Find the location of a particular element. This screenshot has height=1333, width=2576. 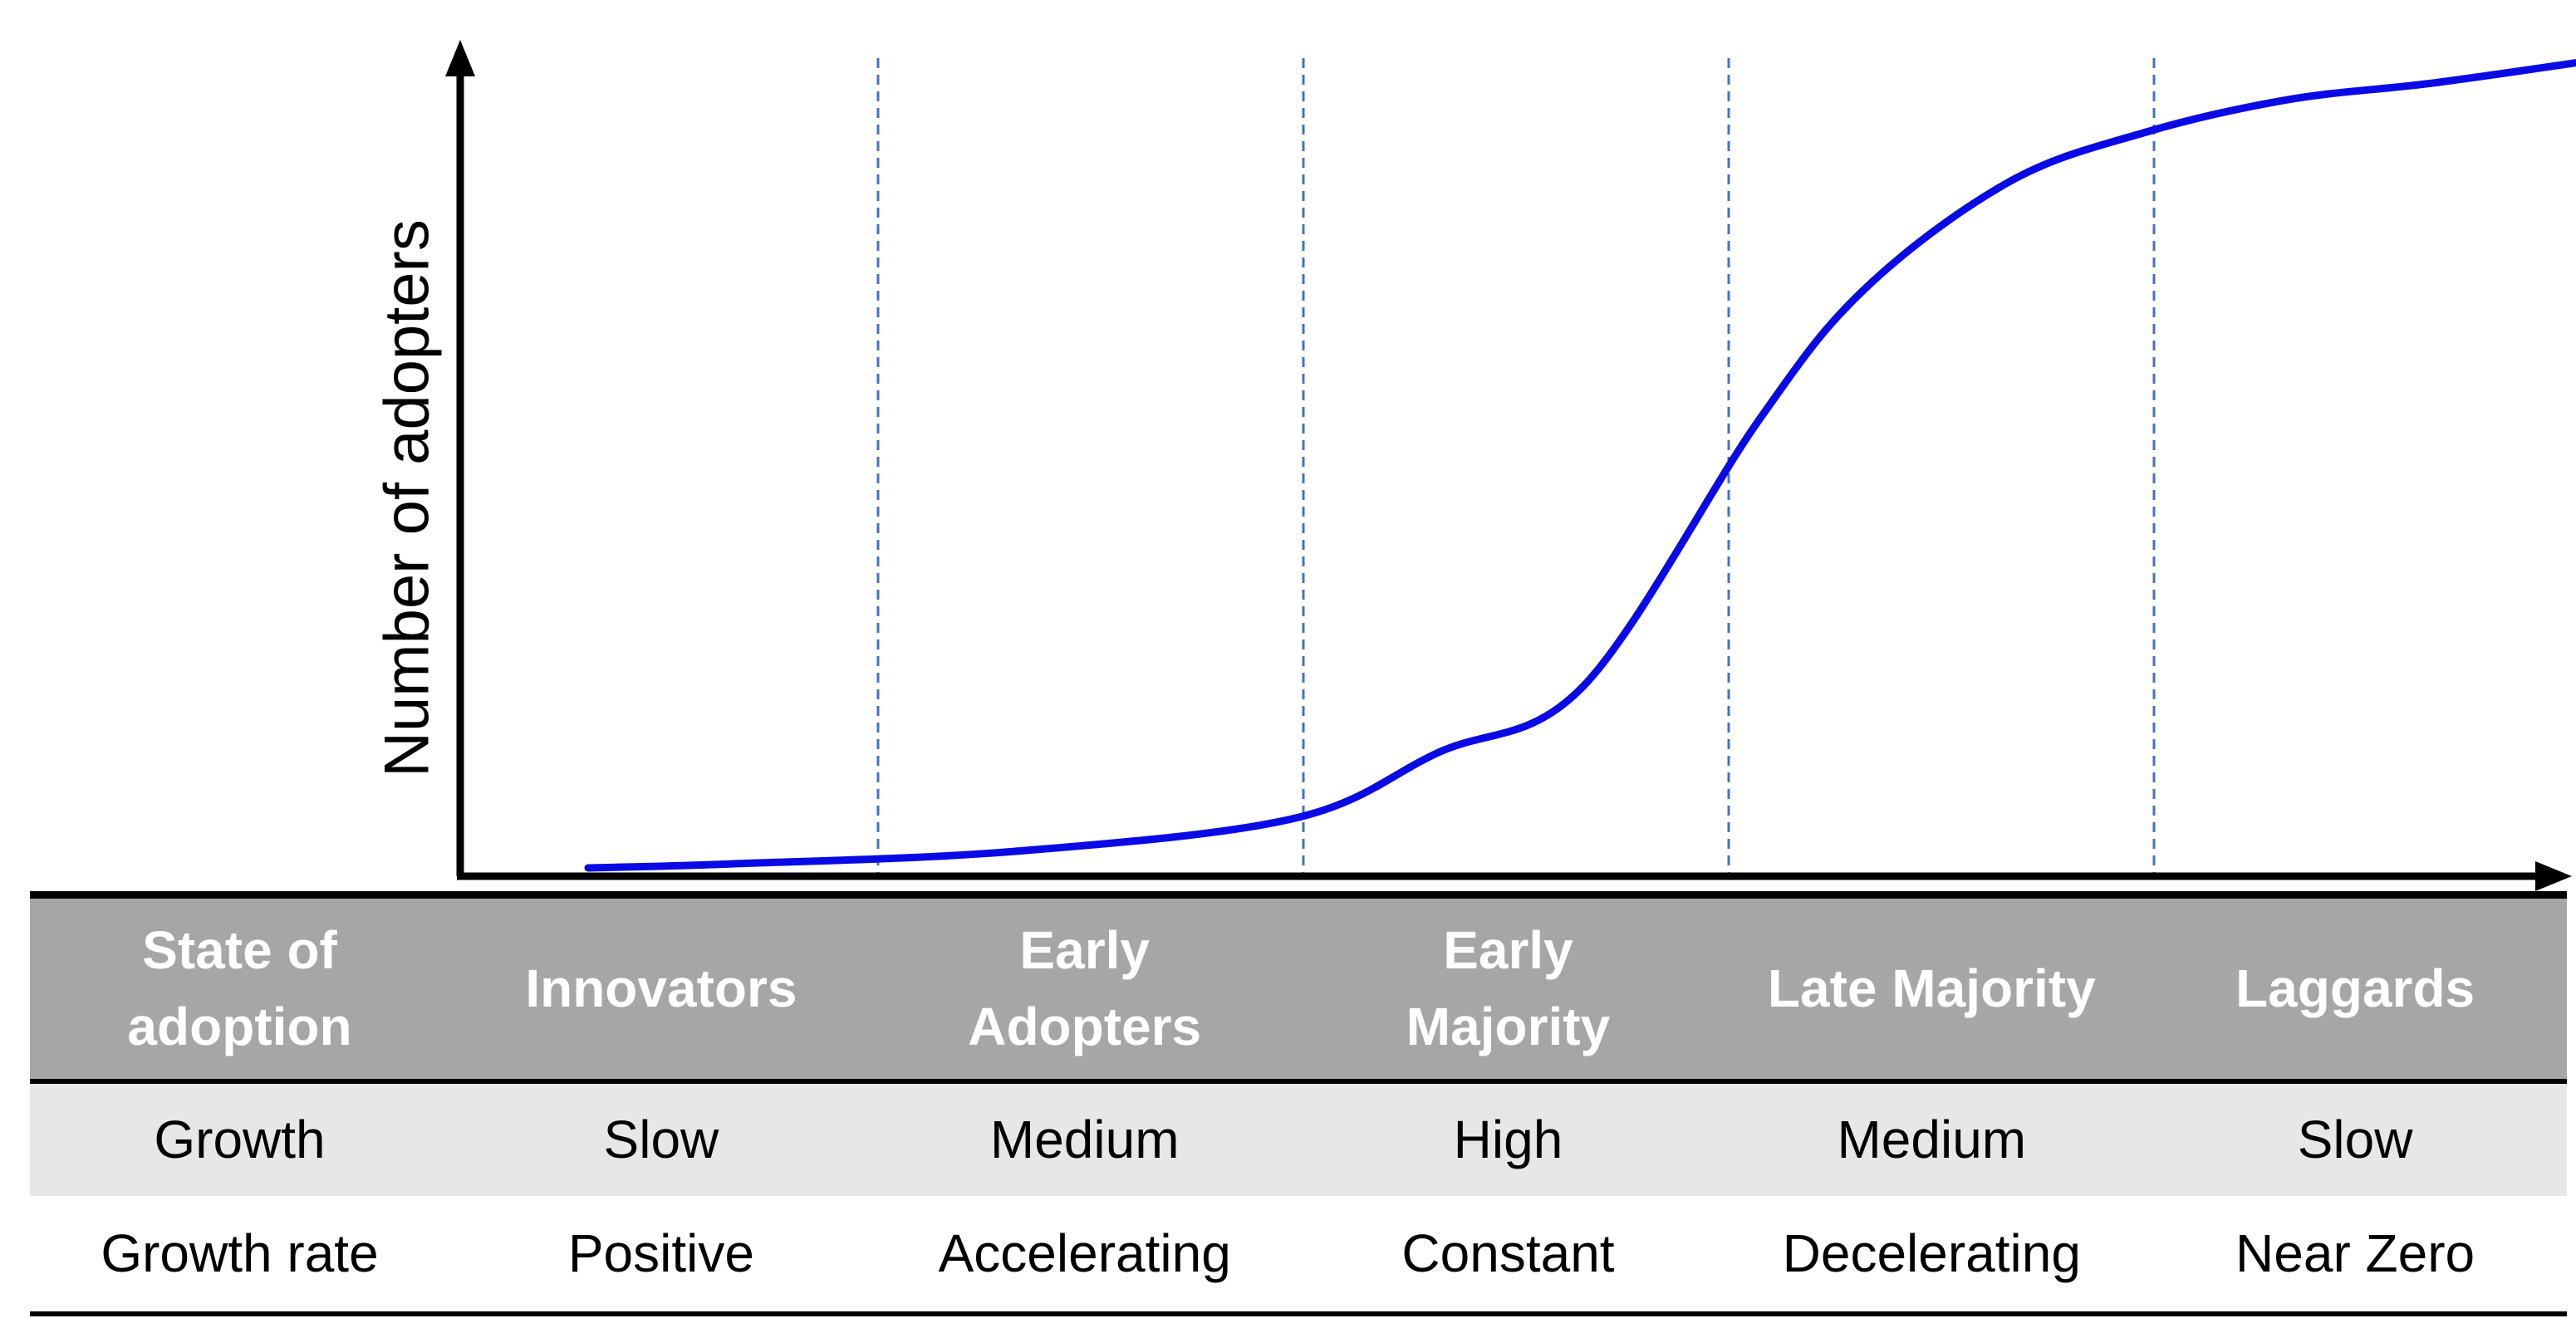

header-cell-early-adopters: Early Adopters is located at coordinates (1084, 987).